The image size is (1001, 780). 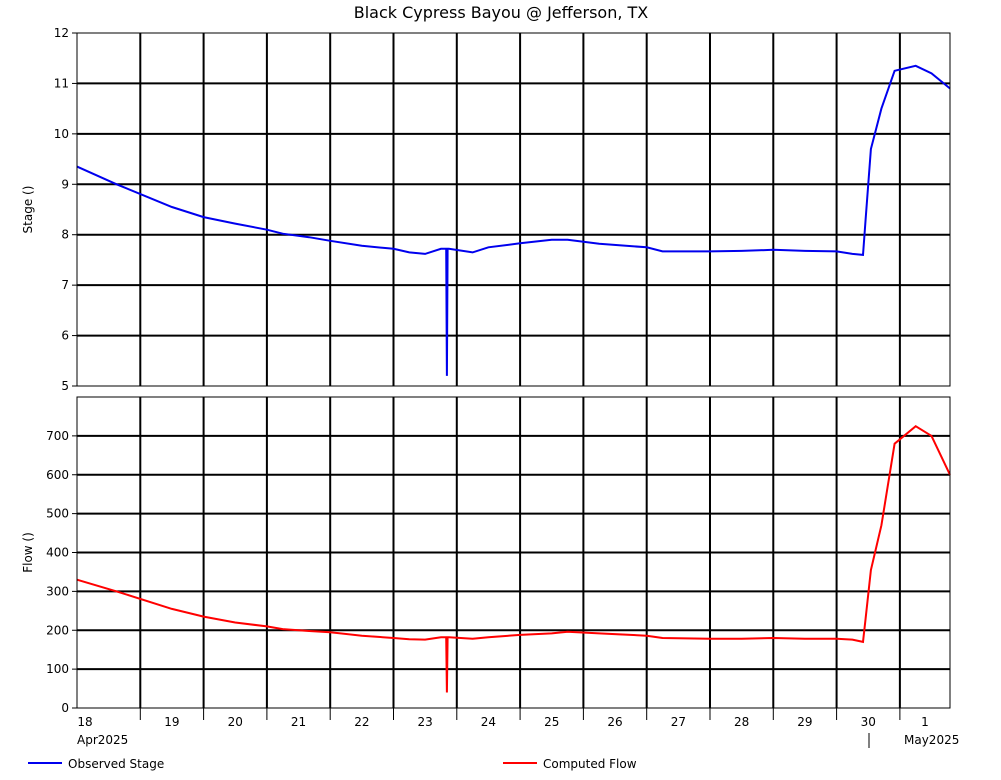 I want to click on stage-ytick-label-2: 7, so click(x=65, y=285).